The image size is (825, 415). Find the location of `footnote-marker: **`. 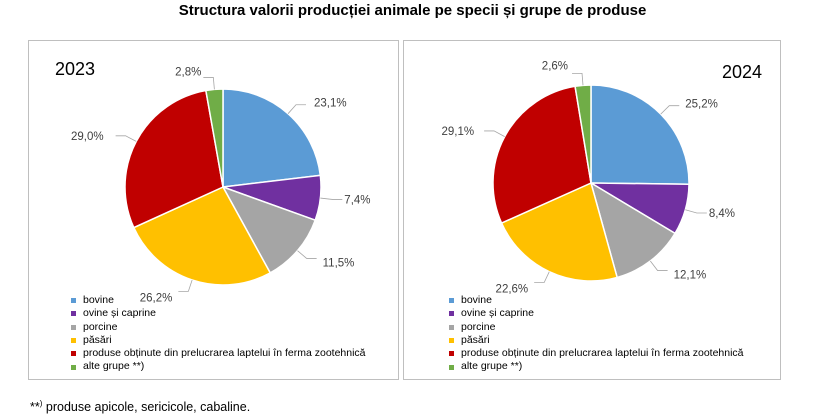

footnote-marker: ** is located at coordinates (35, 407).